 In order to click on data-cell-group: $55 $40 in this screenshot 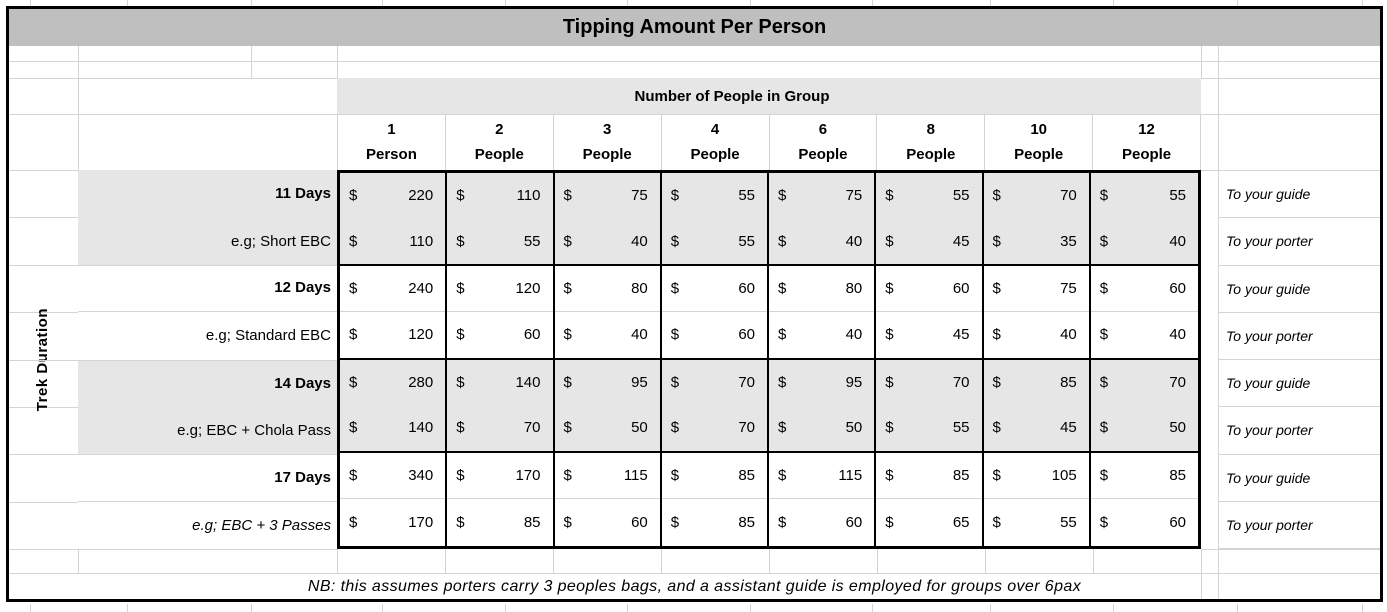, I will do `click(1144, 220)`.